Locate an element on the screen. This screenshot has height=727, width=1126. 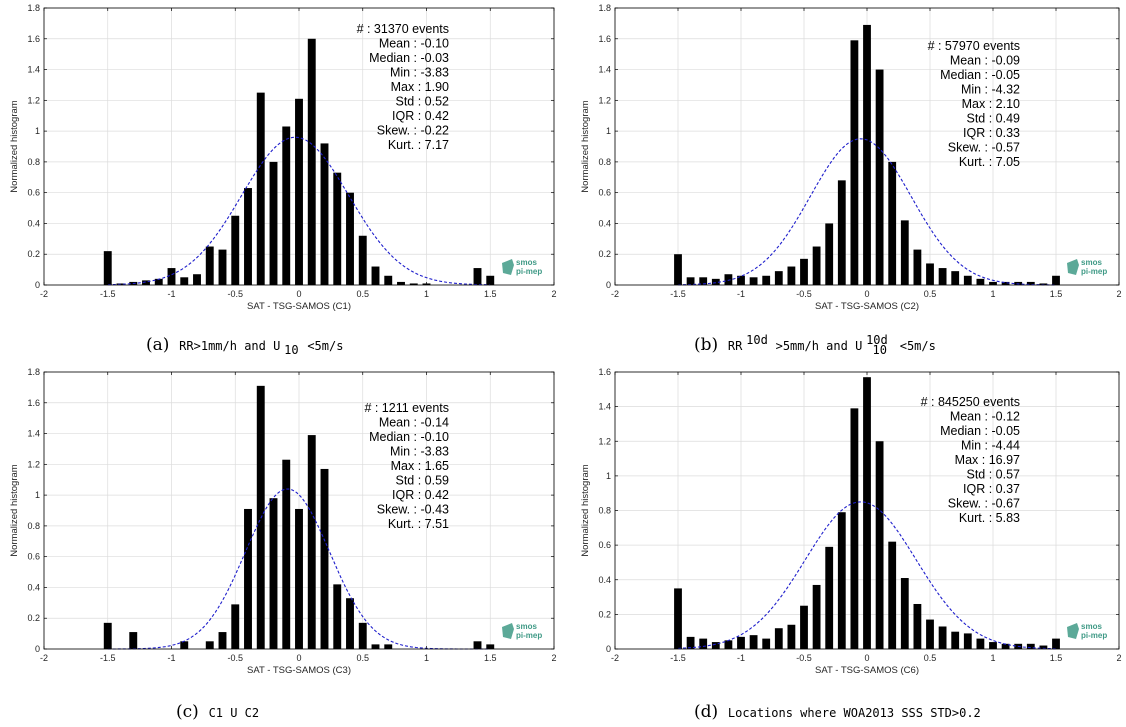
caption-b-text: RR is located at coordinates (735, 346).